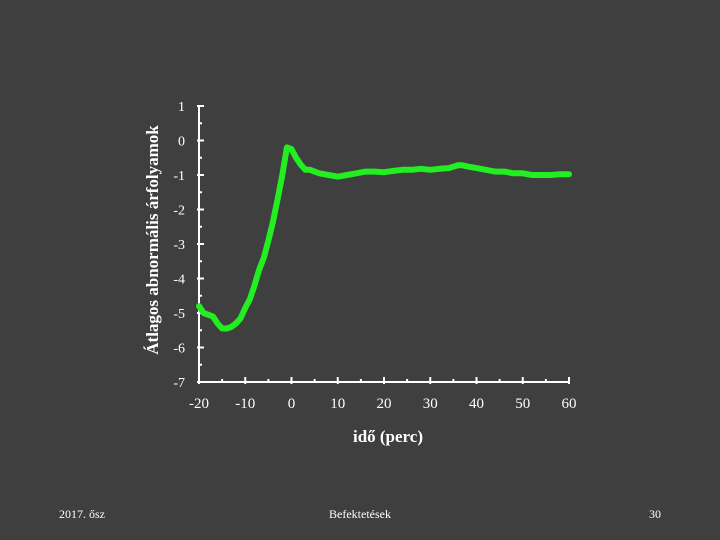 The image size is (720, 540). I want to click on x-tick-label: 10, so click(337, 404).